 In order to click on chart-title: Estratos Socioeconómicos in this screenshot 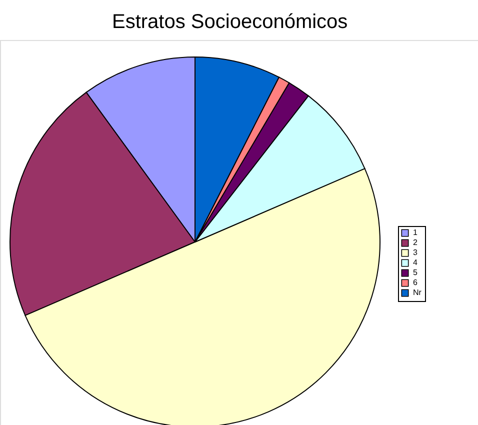, I will do `click(230, 22)`.